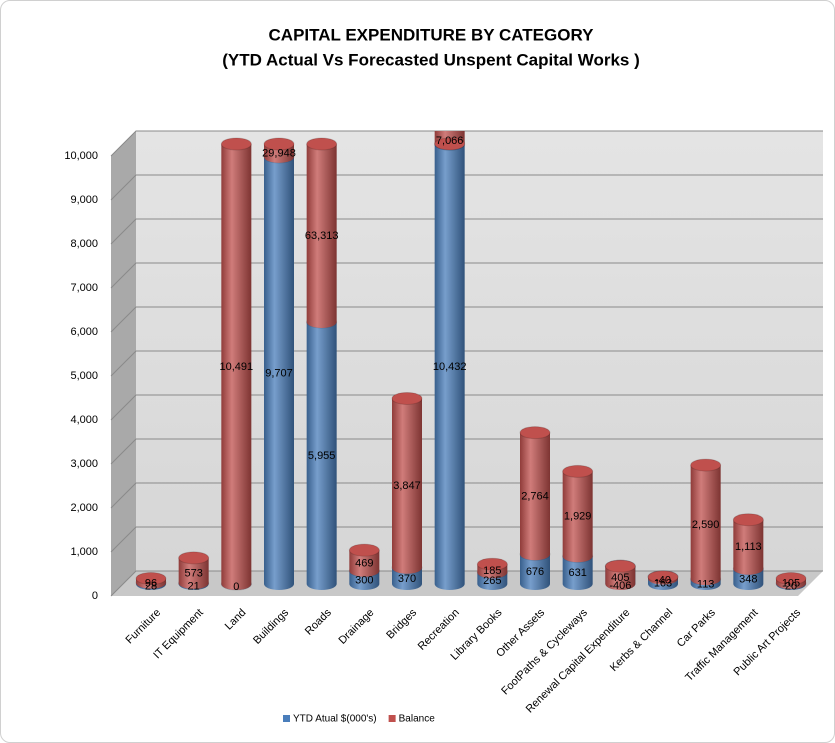  I want to click on data-label: -406, so click(620, 586).